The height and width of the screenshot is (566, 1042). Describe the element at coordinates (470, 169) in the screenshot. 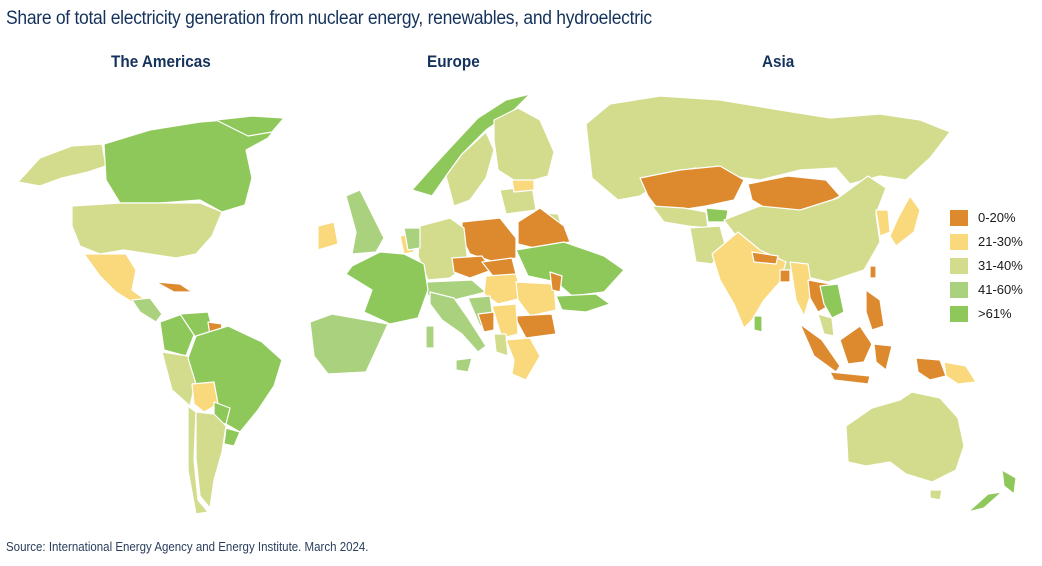

I see `map-sweden` at that location.